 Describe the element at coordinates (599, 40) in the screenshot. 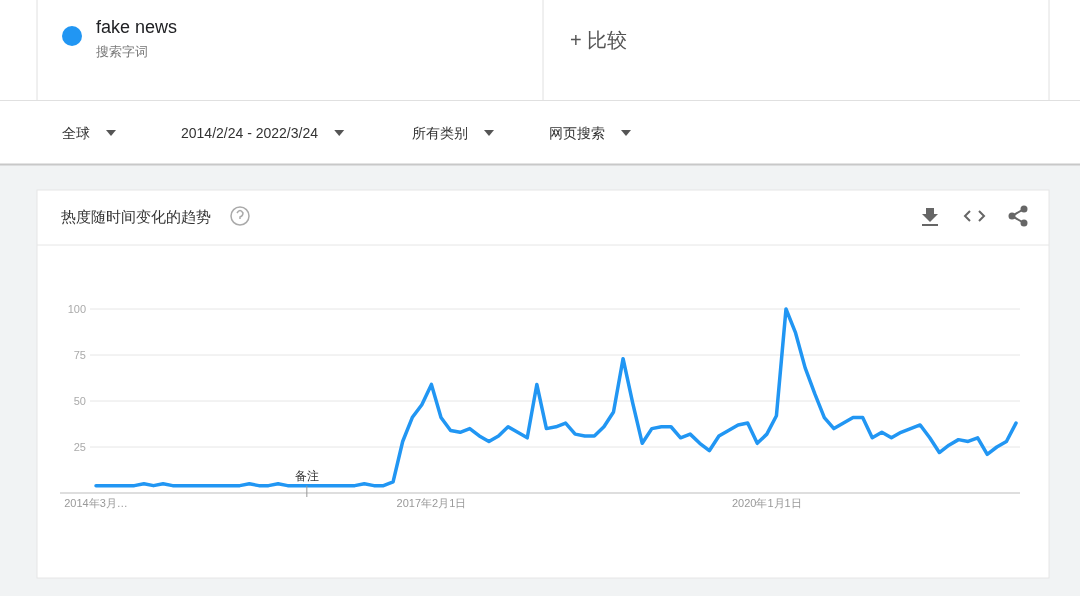

I see `text: + 比较` at that location.